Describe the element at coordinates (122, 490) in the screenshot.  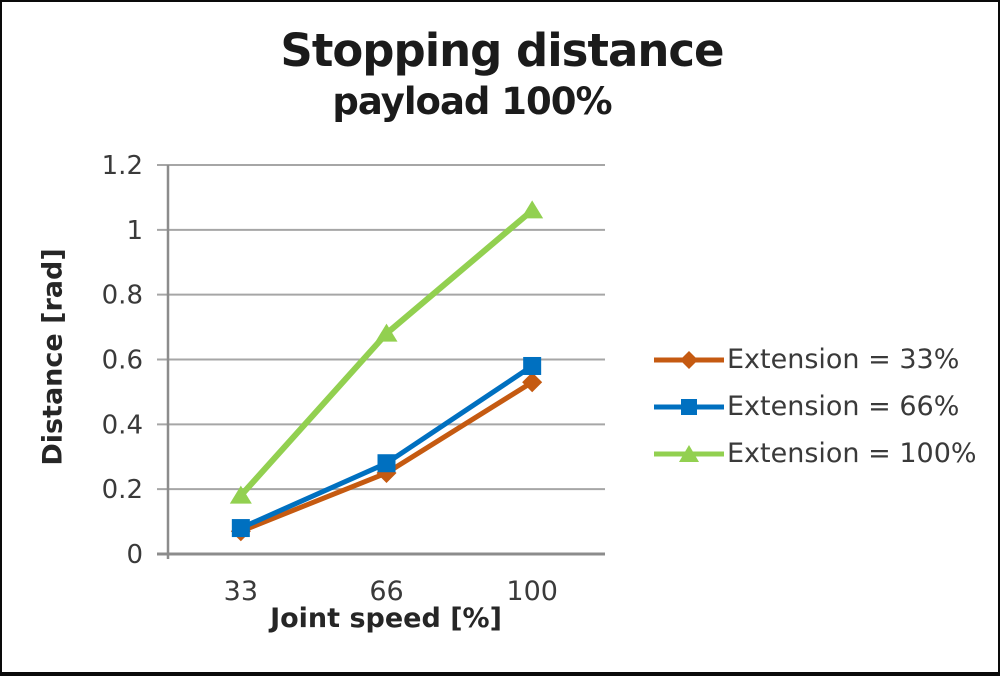
I see `y-tick-label: 0.2` at that location.